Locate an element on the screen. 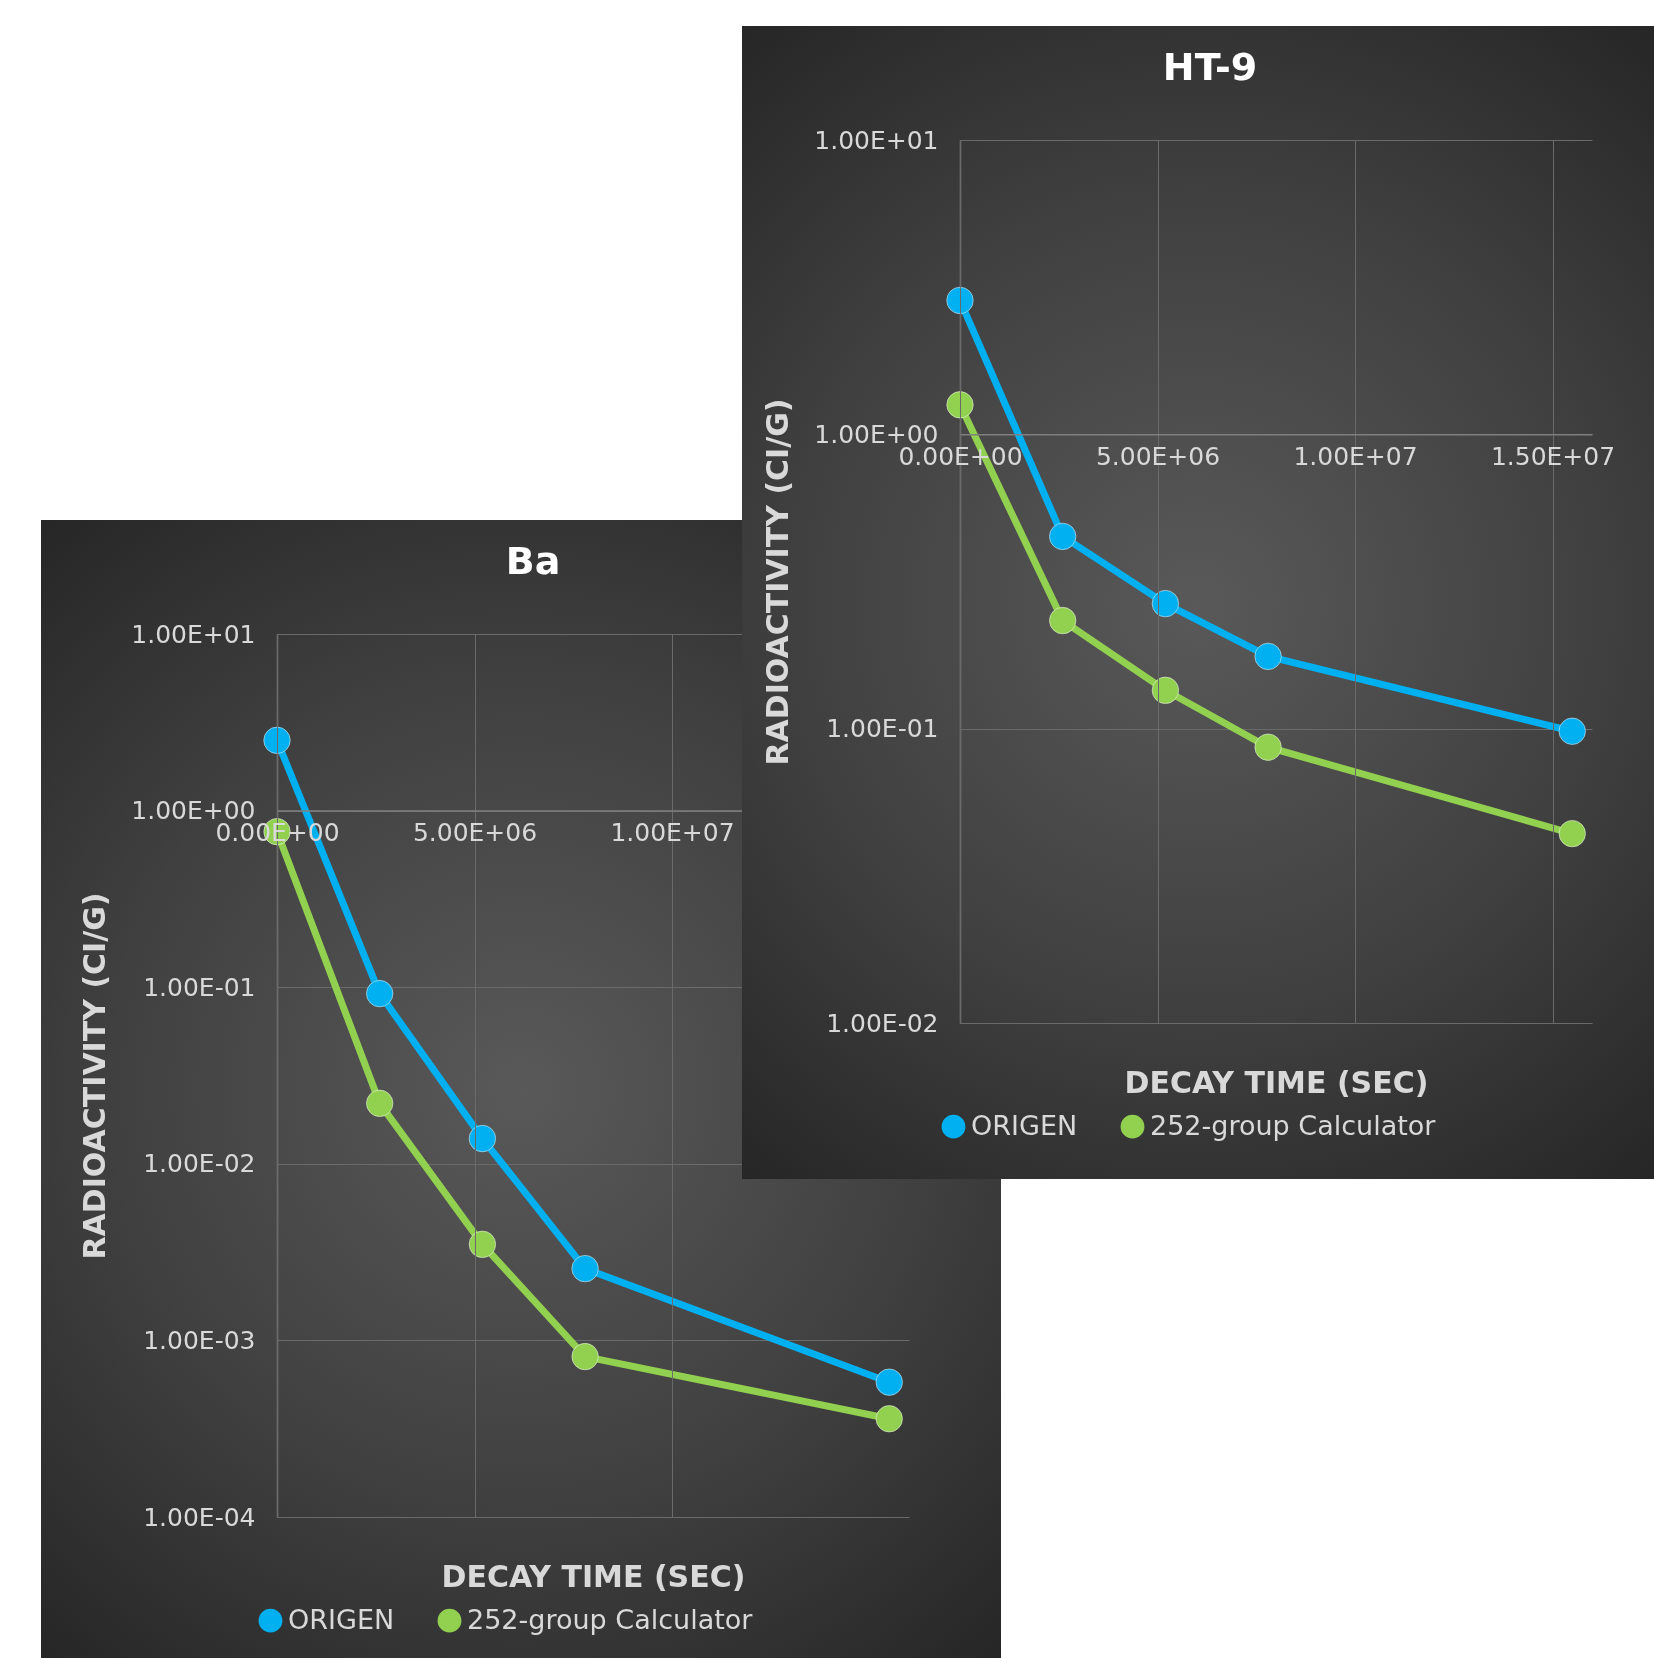 The height and width of the screenshot is (1658, 1654). x-tick-label: 1.50E+07 is located at coordinates (1553, 456).